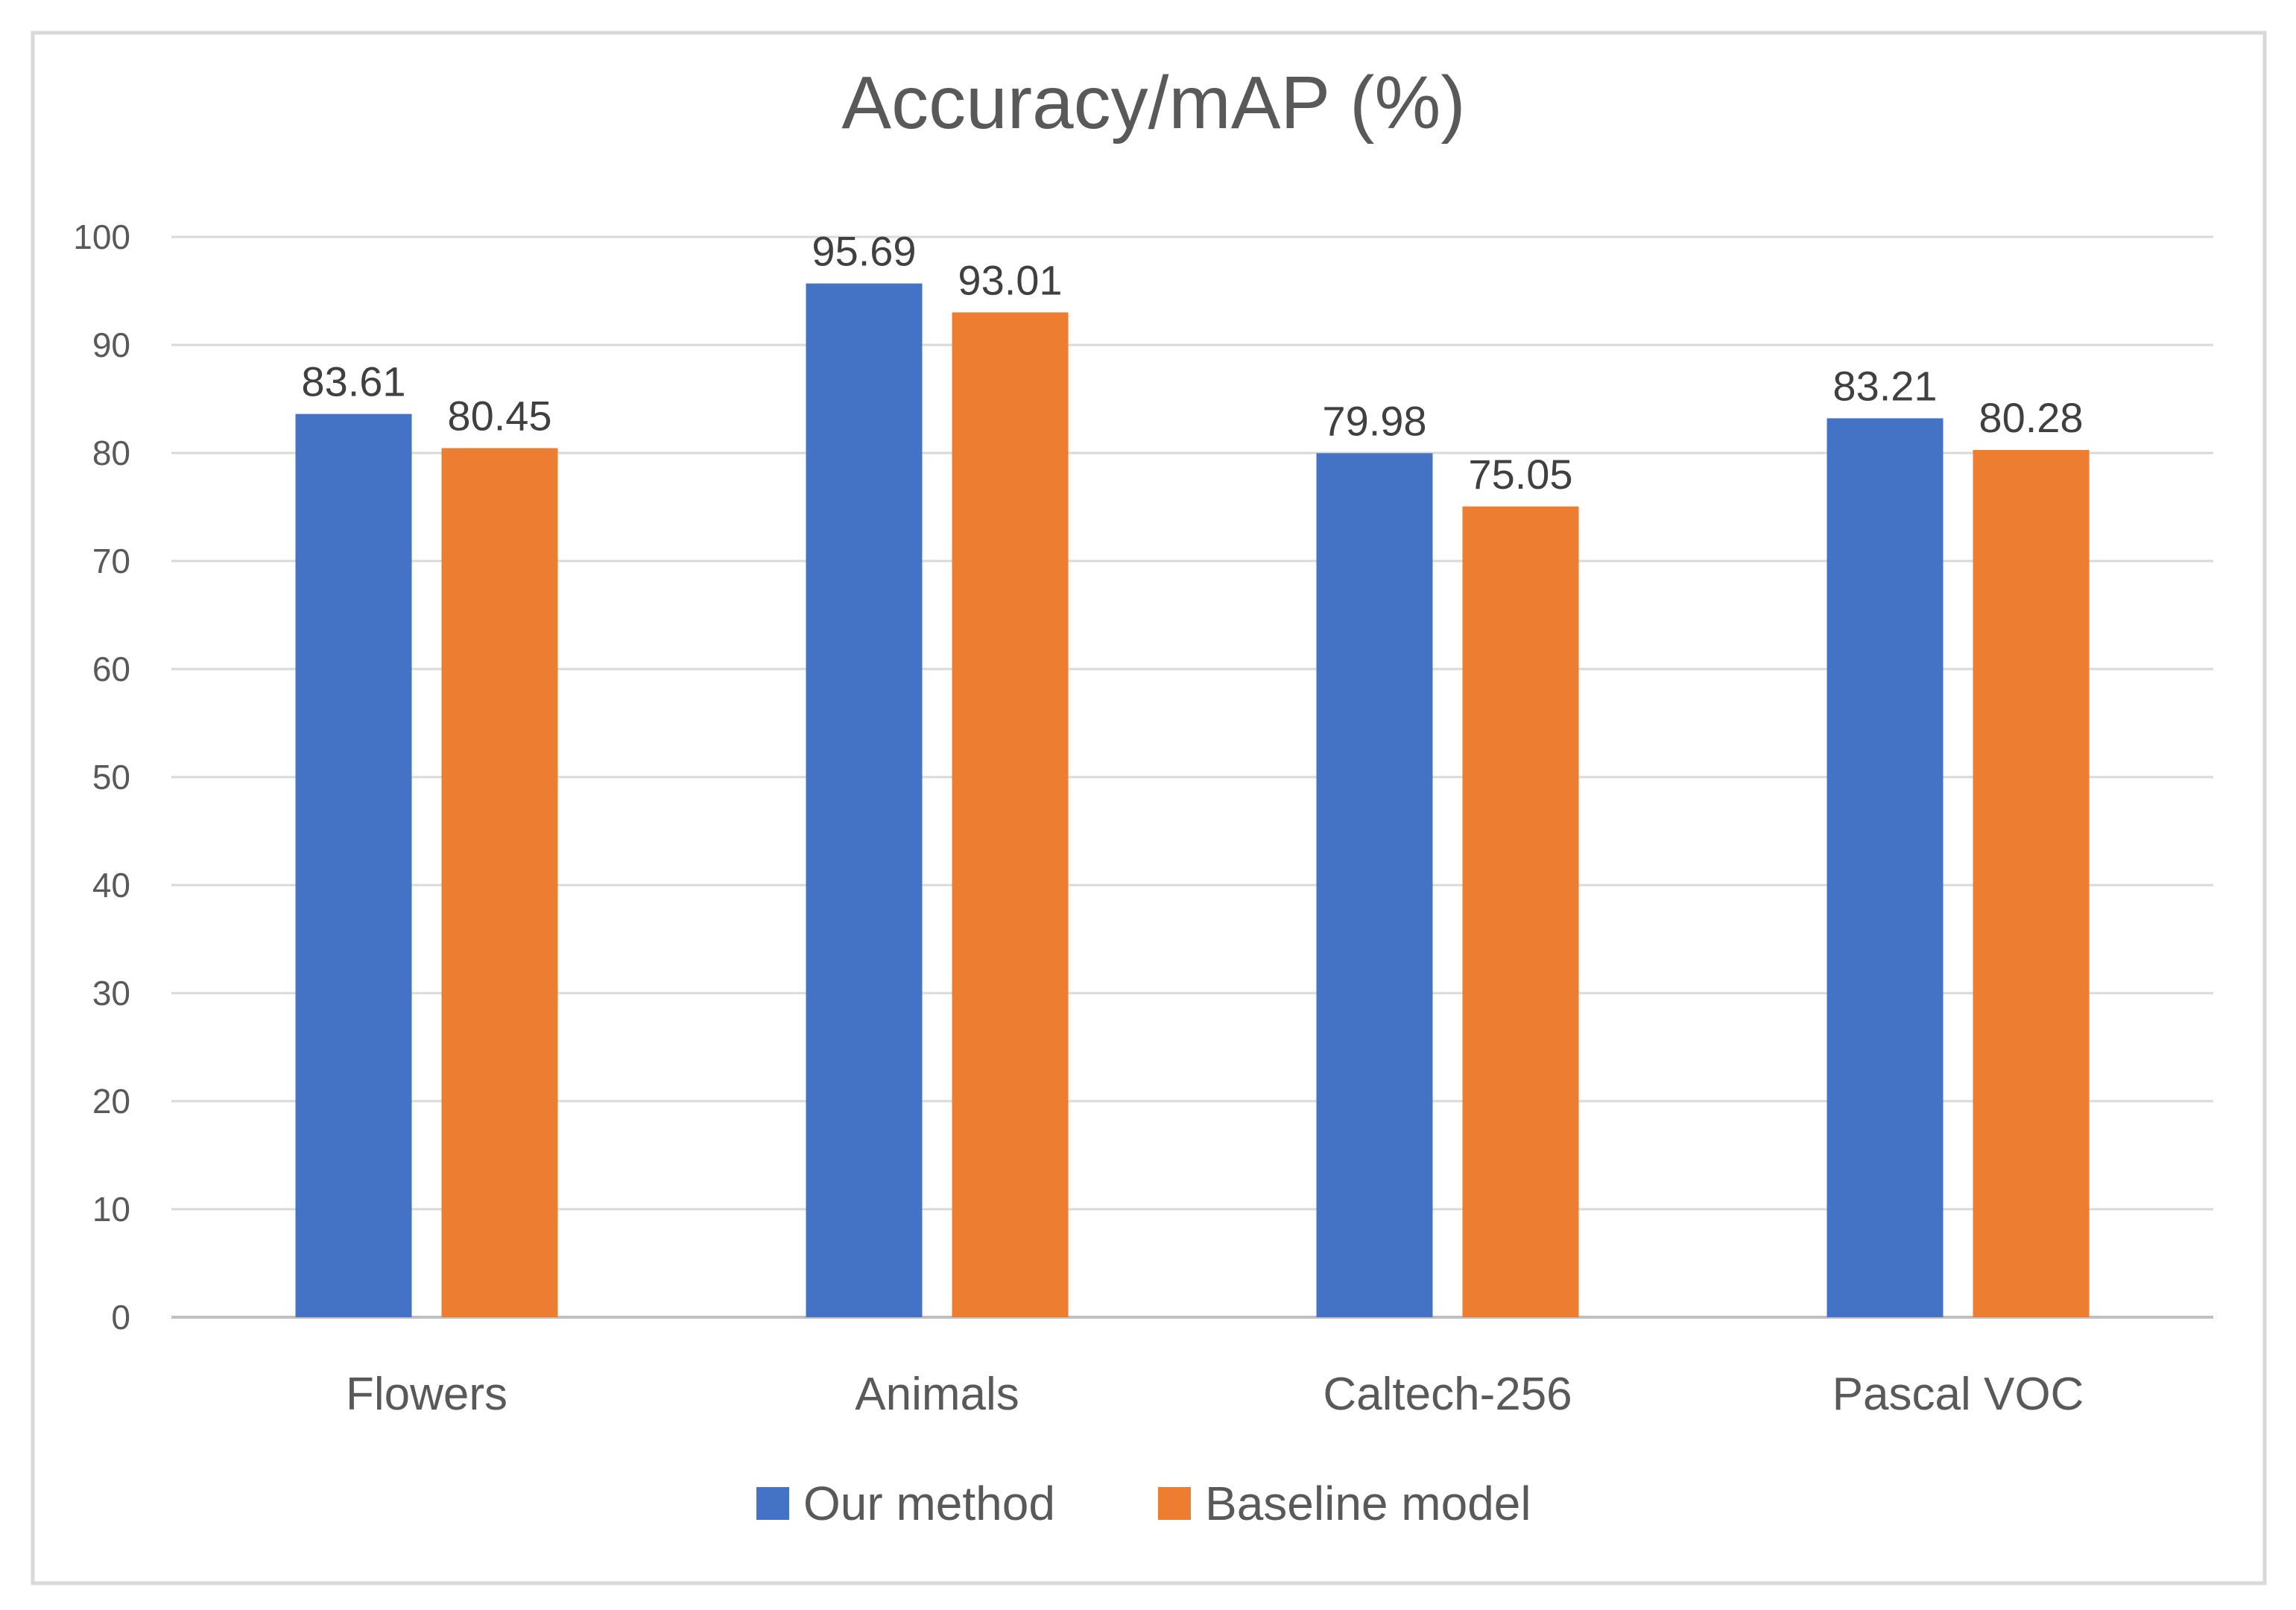 The width and height of the screenshot is (2296, 1610). Describe the element at coordinates (929, 1503) in the screenshot. I see `legend-label: Our method` at that location.